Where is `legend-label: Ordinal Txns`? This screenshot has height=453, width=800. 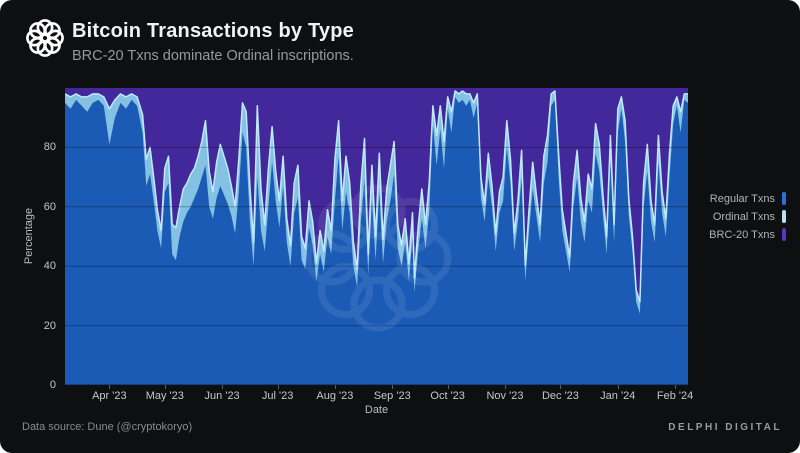 legend-label: Ordinal Txns is located at coordinates (743, 216).